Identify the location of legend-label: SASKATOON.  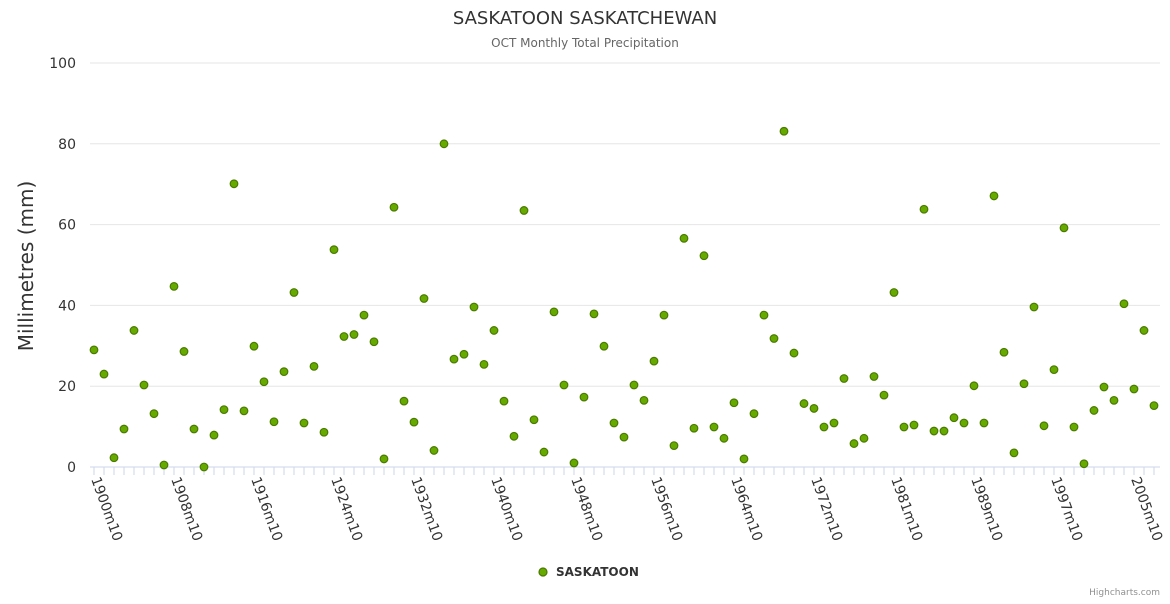
(597, 572).